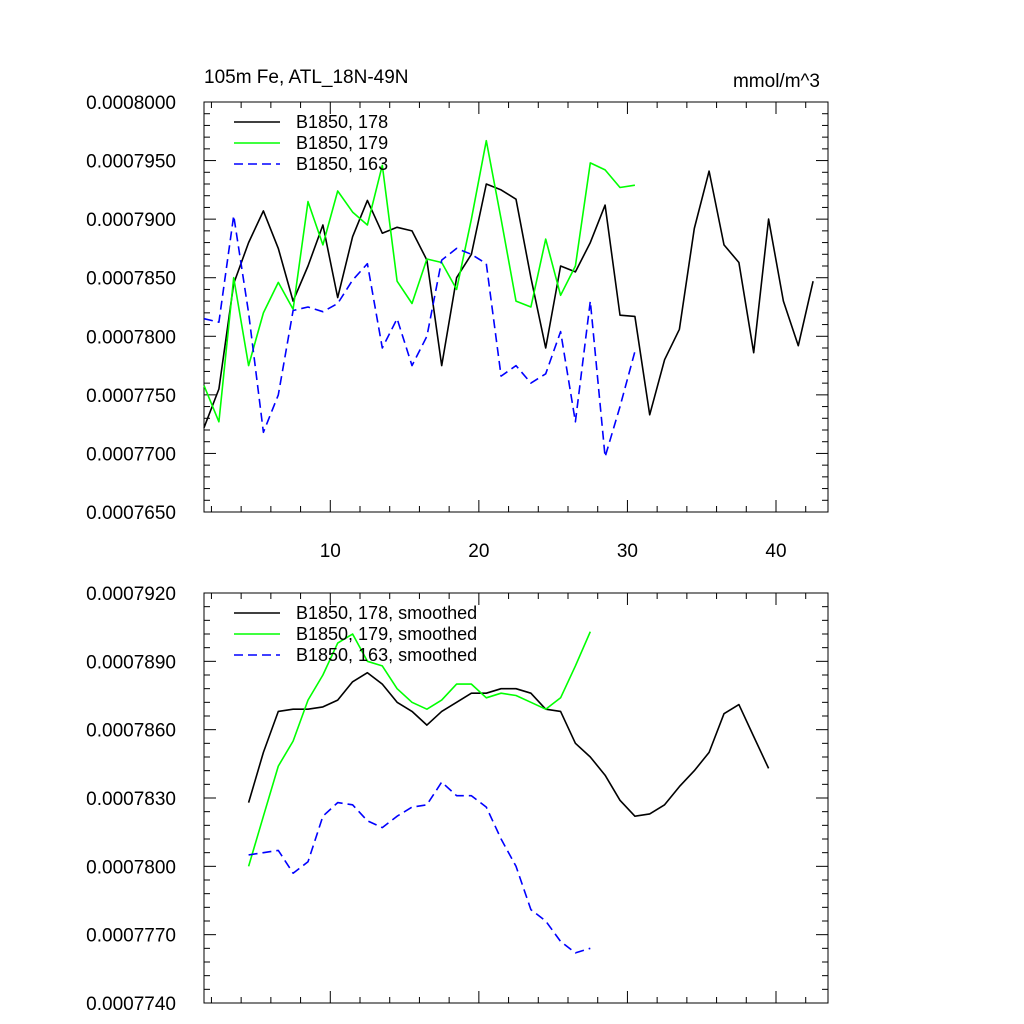 The height and width of the screenshot is (1024, 1024). I want to click on bottom-legend-label-2: B1850, 163, smoothed, so click(386, 655).